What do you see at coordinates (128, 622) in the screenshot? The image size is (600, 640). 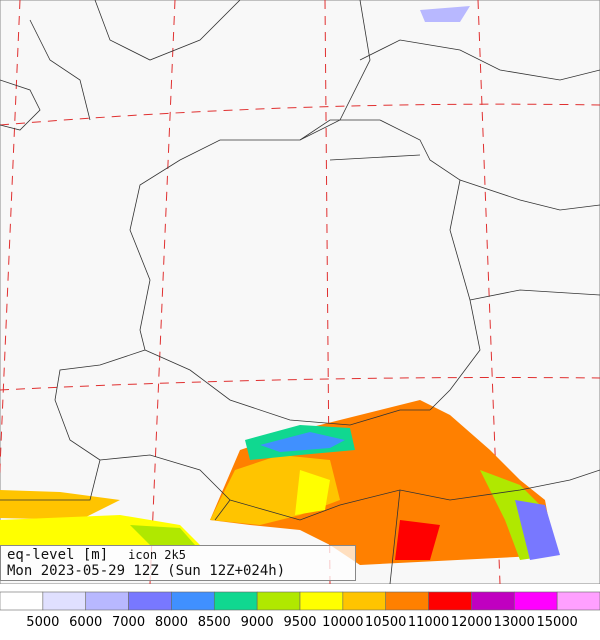 I see `colorbar-label: 7000` at bounding box center [128, 622].